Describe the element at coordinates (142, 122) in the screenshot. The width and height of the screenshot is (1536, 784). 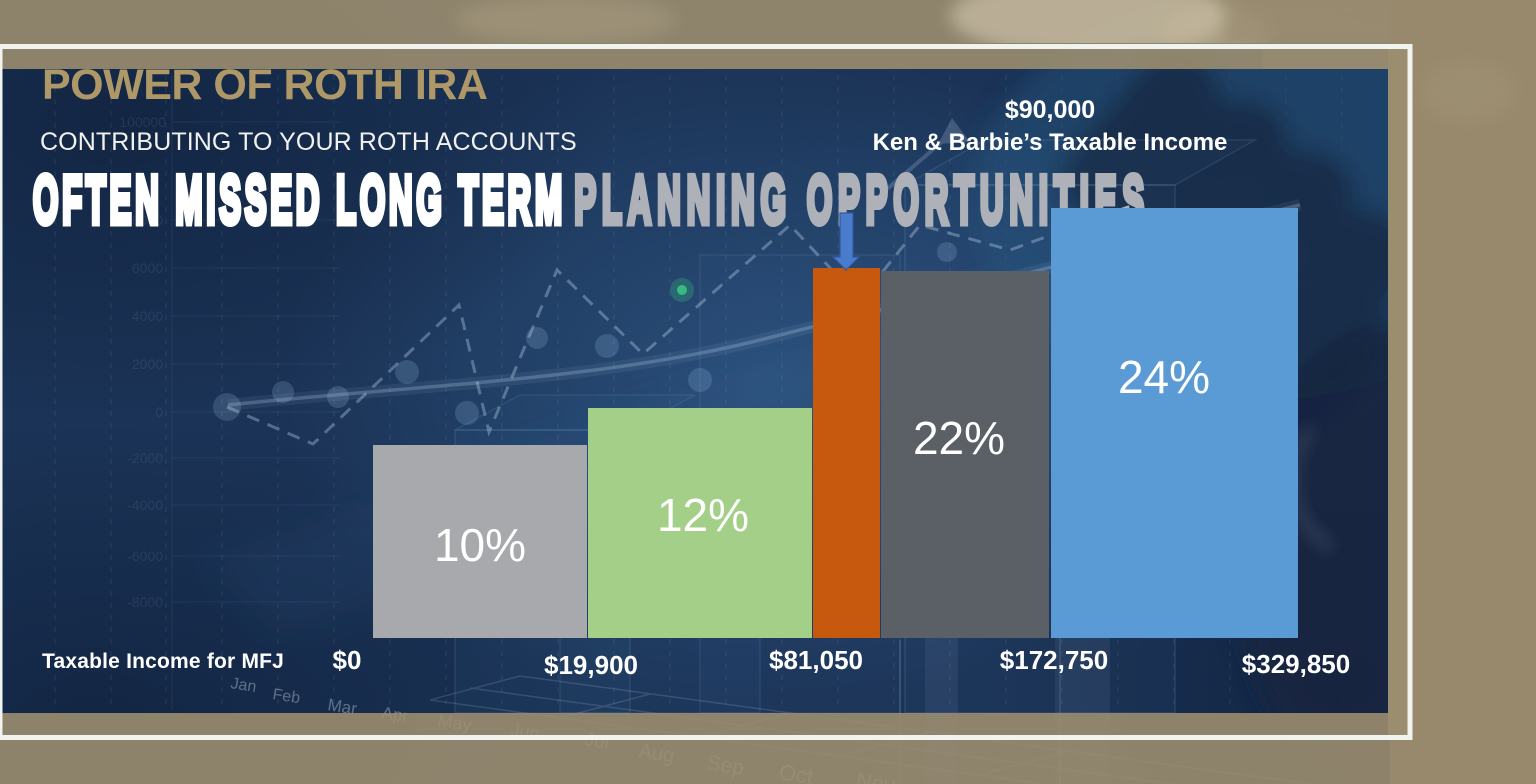
I see `svg-text: 100000` at that location.